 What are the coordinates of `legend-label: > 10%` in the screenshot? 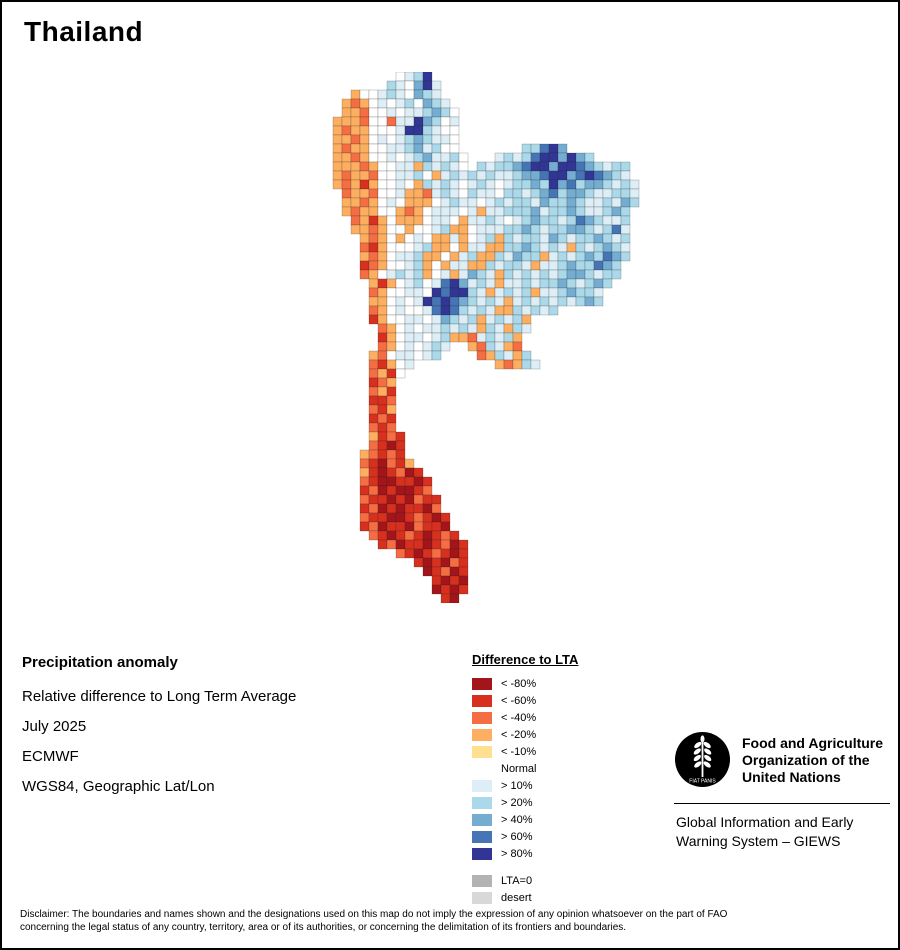 It's located at (517, 785).